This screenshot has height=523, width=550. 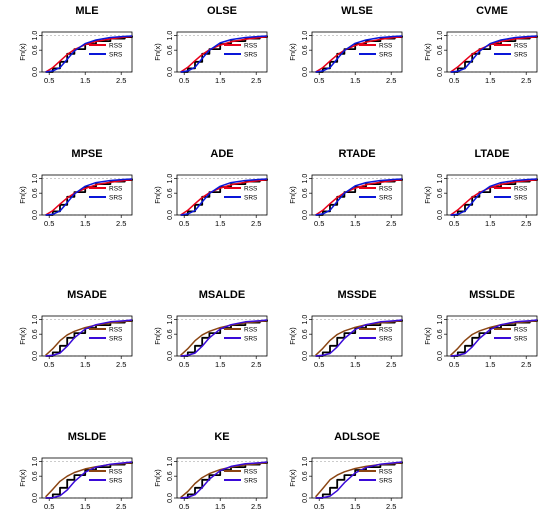 I want to click on panel-title: MLE, so click(x=86, y=11).